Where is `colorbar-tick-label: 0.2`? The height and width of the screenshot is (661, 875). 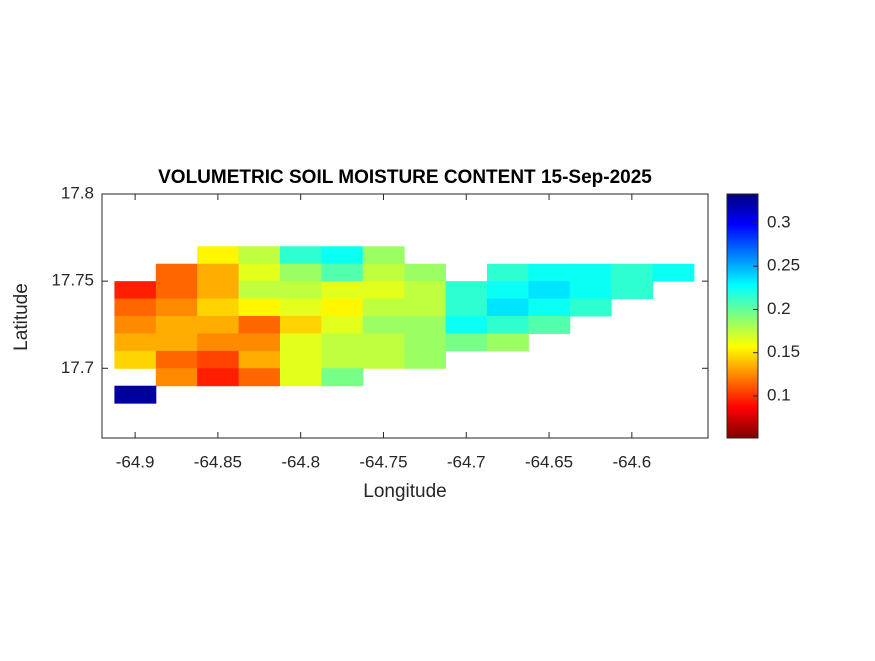
colorbar-tick-label: 0.2 is located at coordinates (779, 308).